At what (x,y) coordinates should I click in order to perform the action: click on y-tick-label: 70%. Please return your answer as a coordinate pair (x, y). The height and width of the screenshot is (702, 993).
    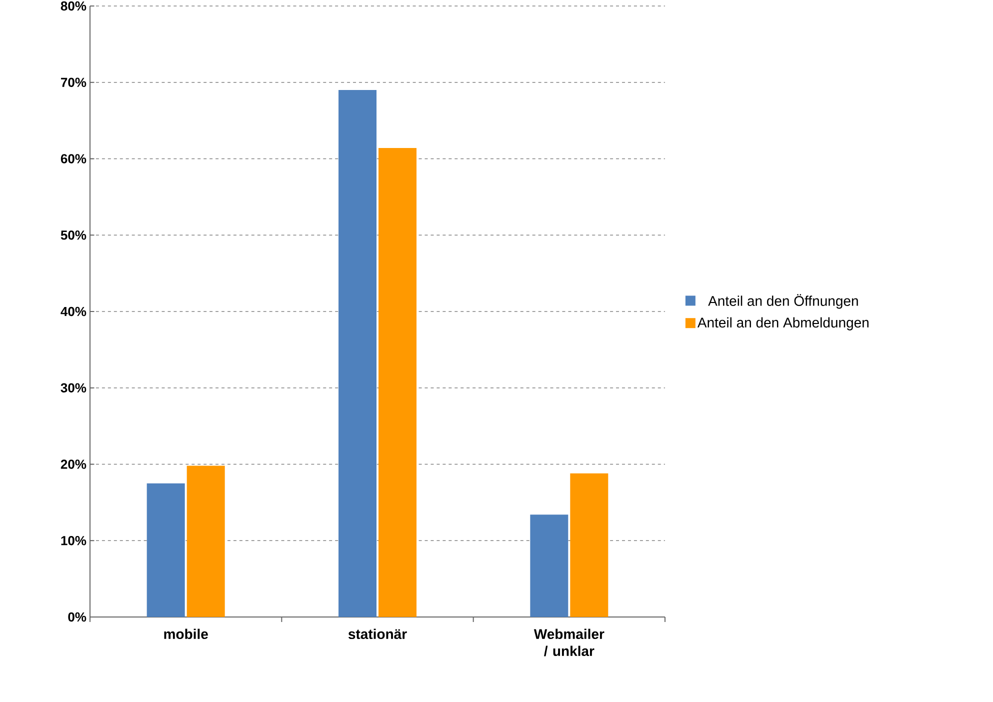
    Looking at the image, I should click on (73, 82).